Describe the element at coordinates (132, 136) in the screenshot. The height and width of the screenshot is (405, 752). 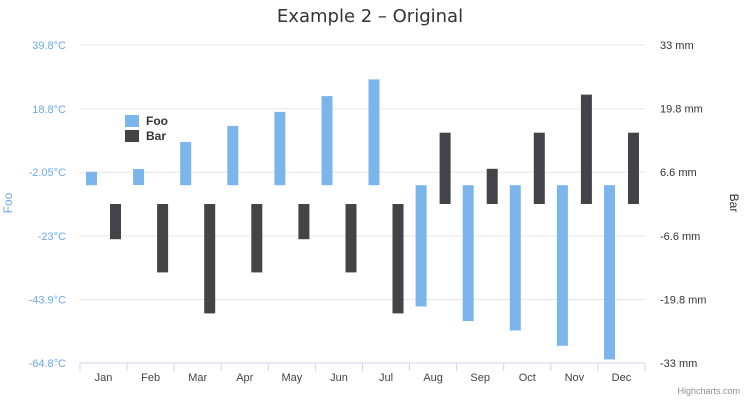
I see `legend-swatch-bar` at that location.